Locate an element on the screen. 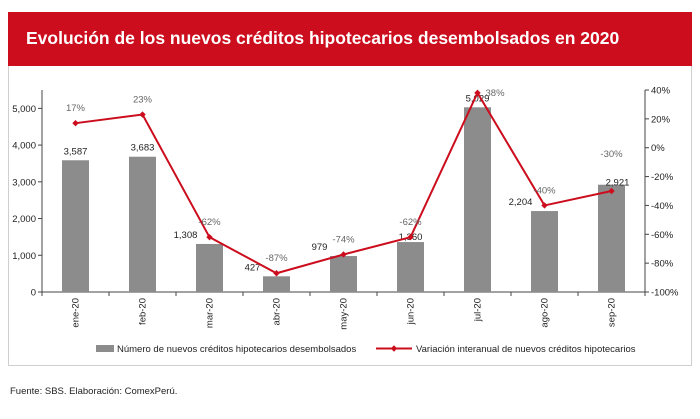  y-left-tick-label: 2,000 is located at coordinates (24, 219).